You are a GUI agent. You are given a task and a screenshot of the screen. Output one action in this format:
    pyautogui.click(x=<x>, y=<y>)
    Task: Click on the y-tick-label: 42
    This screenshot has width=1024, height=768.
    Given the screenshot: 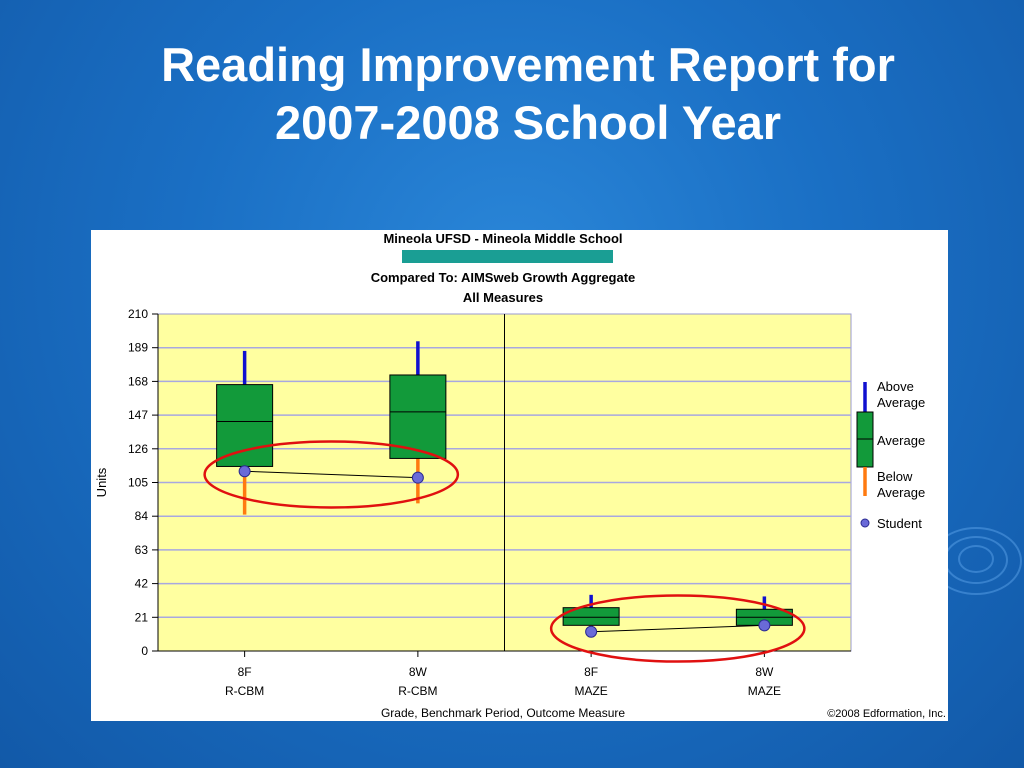 What is the action you would take?
    pyautogui.click(x=142, y=584)
    